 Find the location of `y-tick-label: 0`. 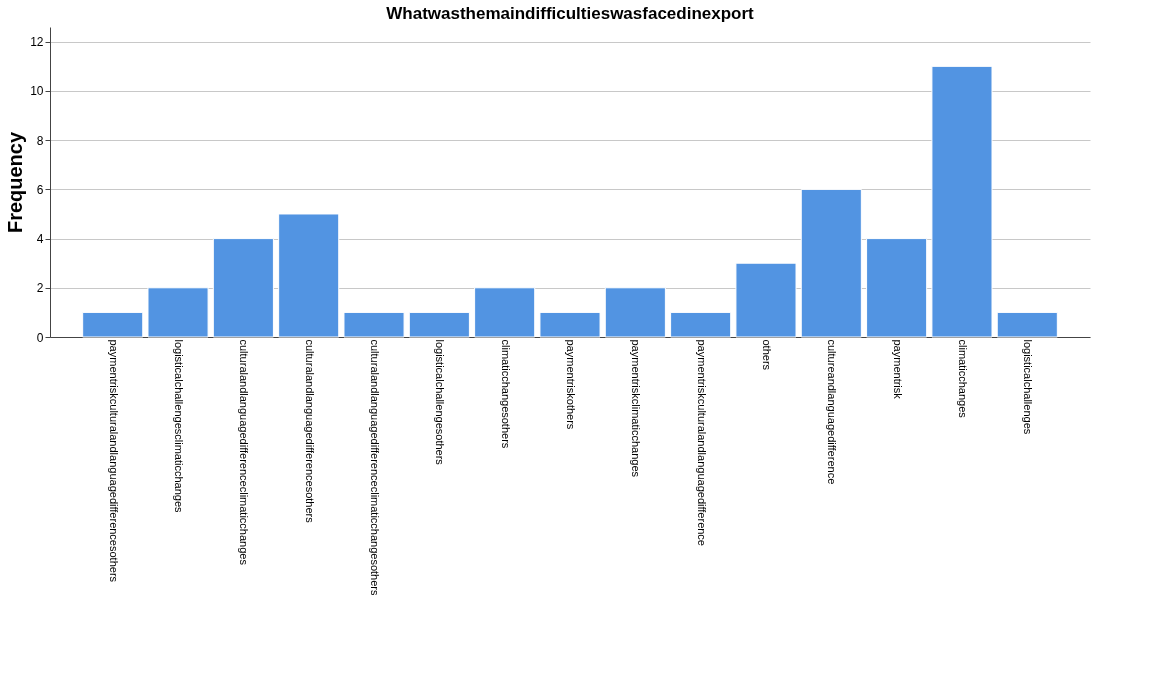

y-tick-label: 0 is located at coordinates (40, 337).